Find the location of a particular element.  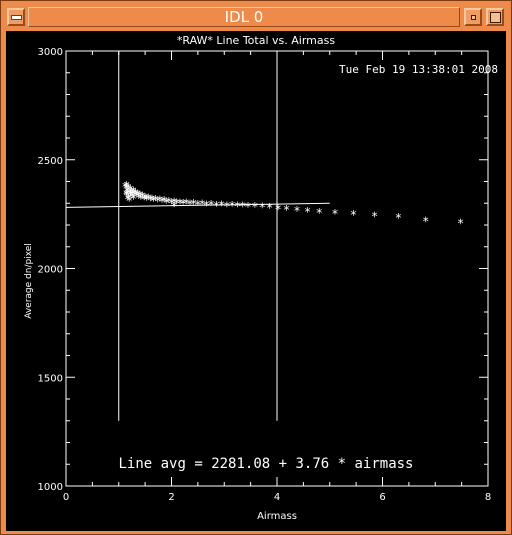

window-menu-icon is located at coordinates (16, 17).